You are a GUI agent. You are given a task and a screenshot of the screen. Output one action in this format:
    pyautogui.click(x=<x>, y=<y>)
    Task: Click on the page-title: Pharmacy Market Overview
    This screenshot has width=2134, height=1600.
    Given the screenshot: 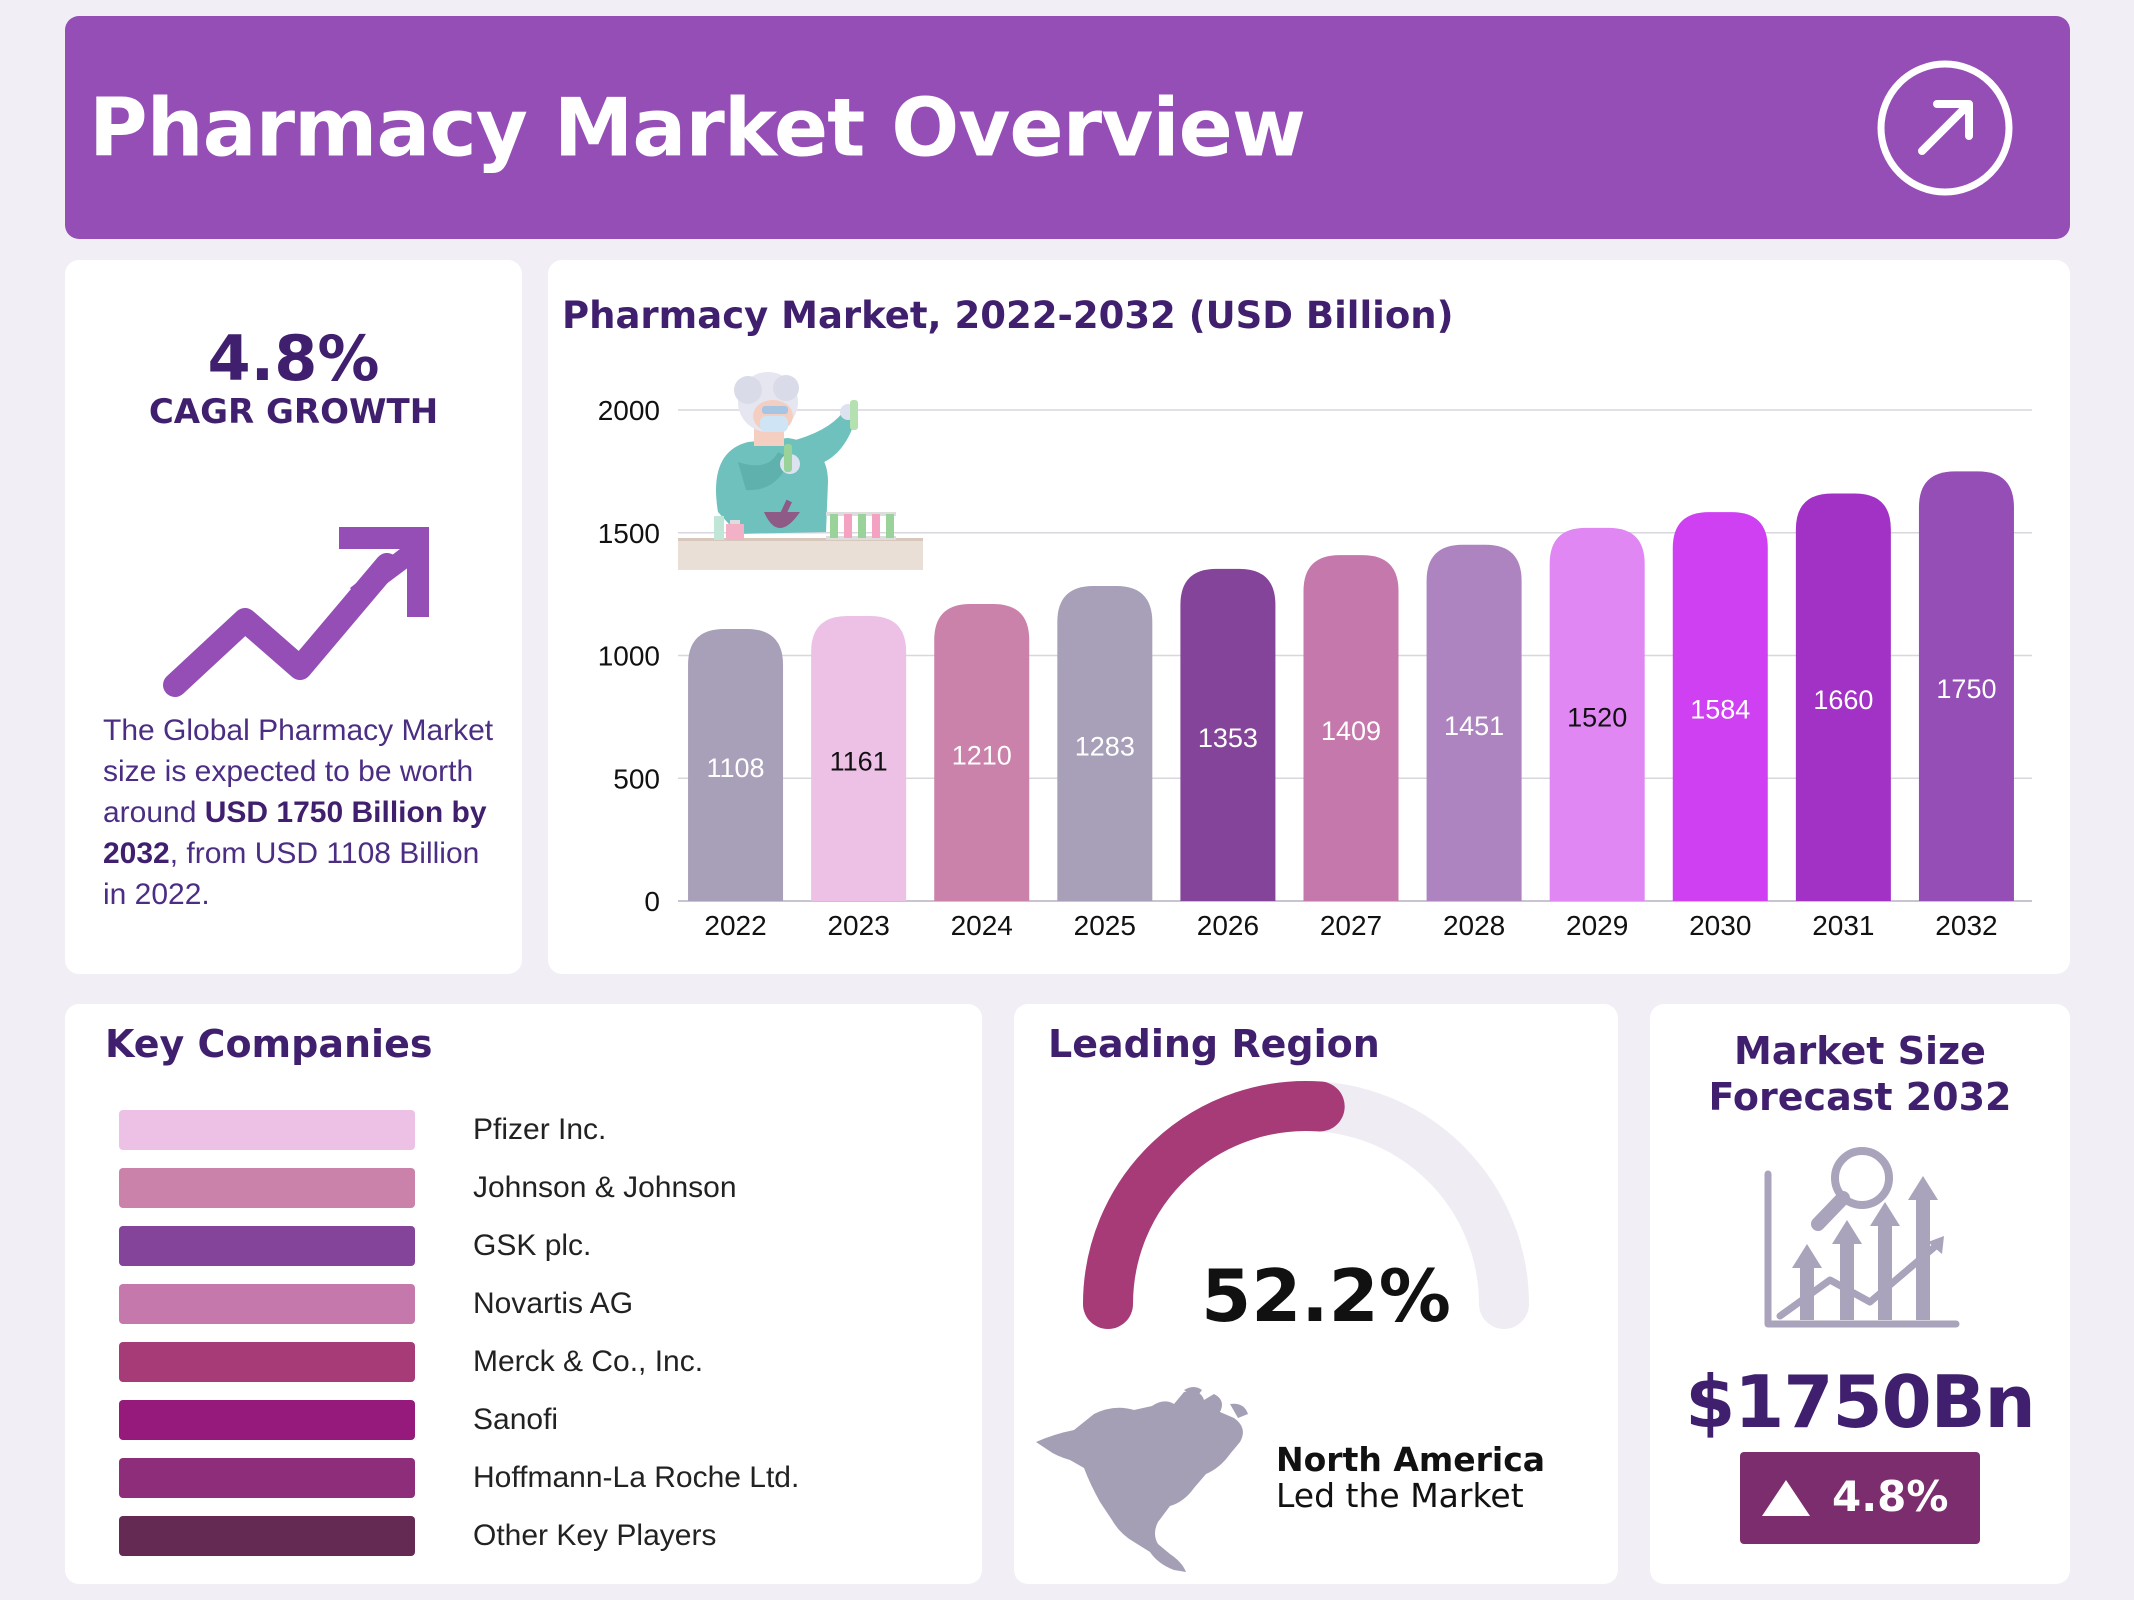 What is the action you would take?
    pyautogui.click(x=697, y=127)
    